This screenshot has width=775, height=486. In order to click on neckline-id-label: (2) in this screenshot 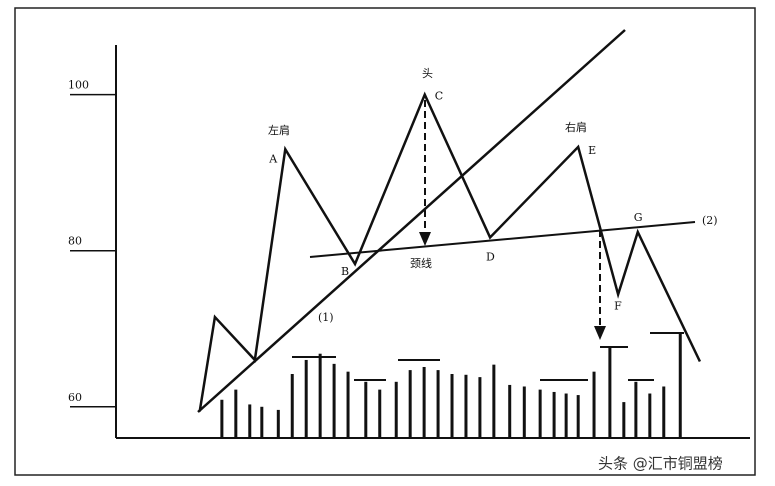, I will do `click(710, 220)`.